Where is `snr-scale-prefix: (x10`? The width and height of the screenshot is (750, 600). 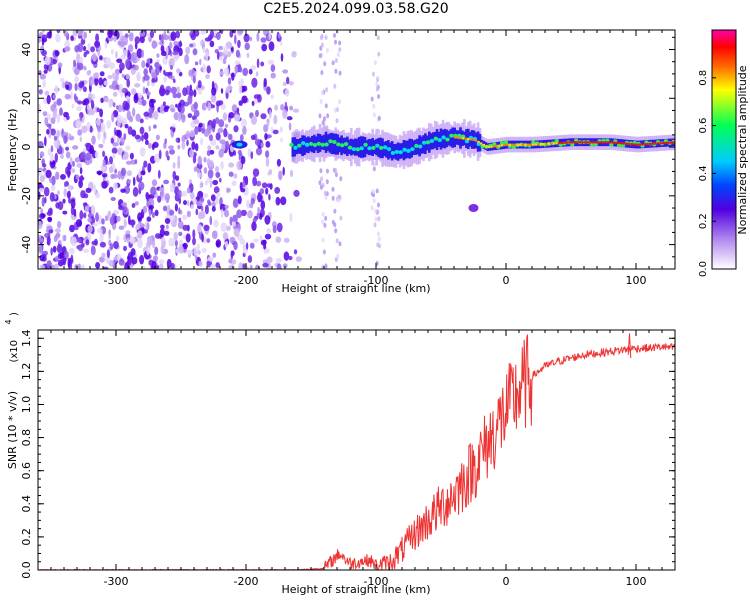
snr-scale-prefix: (x10 is located at coordinates (14, 351).